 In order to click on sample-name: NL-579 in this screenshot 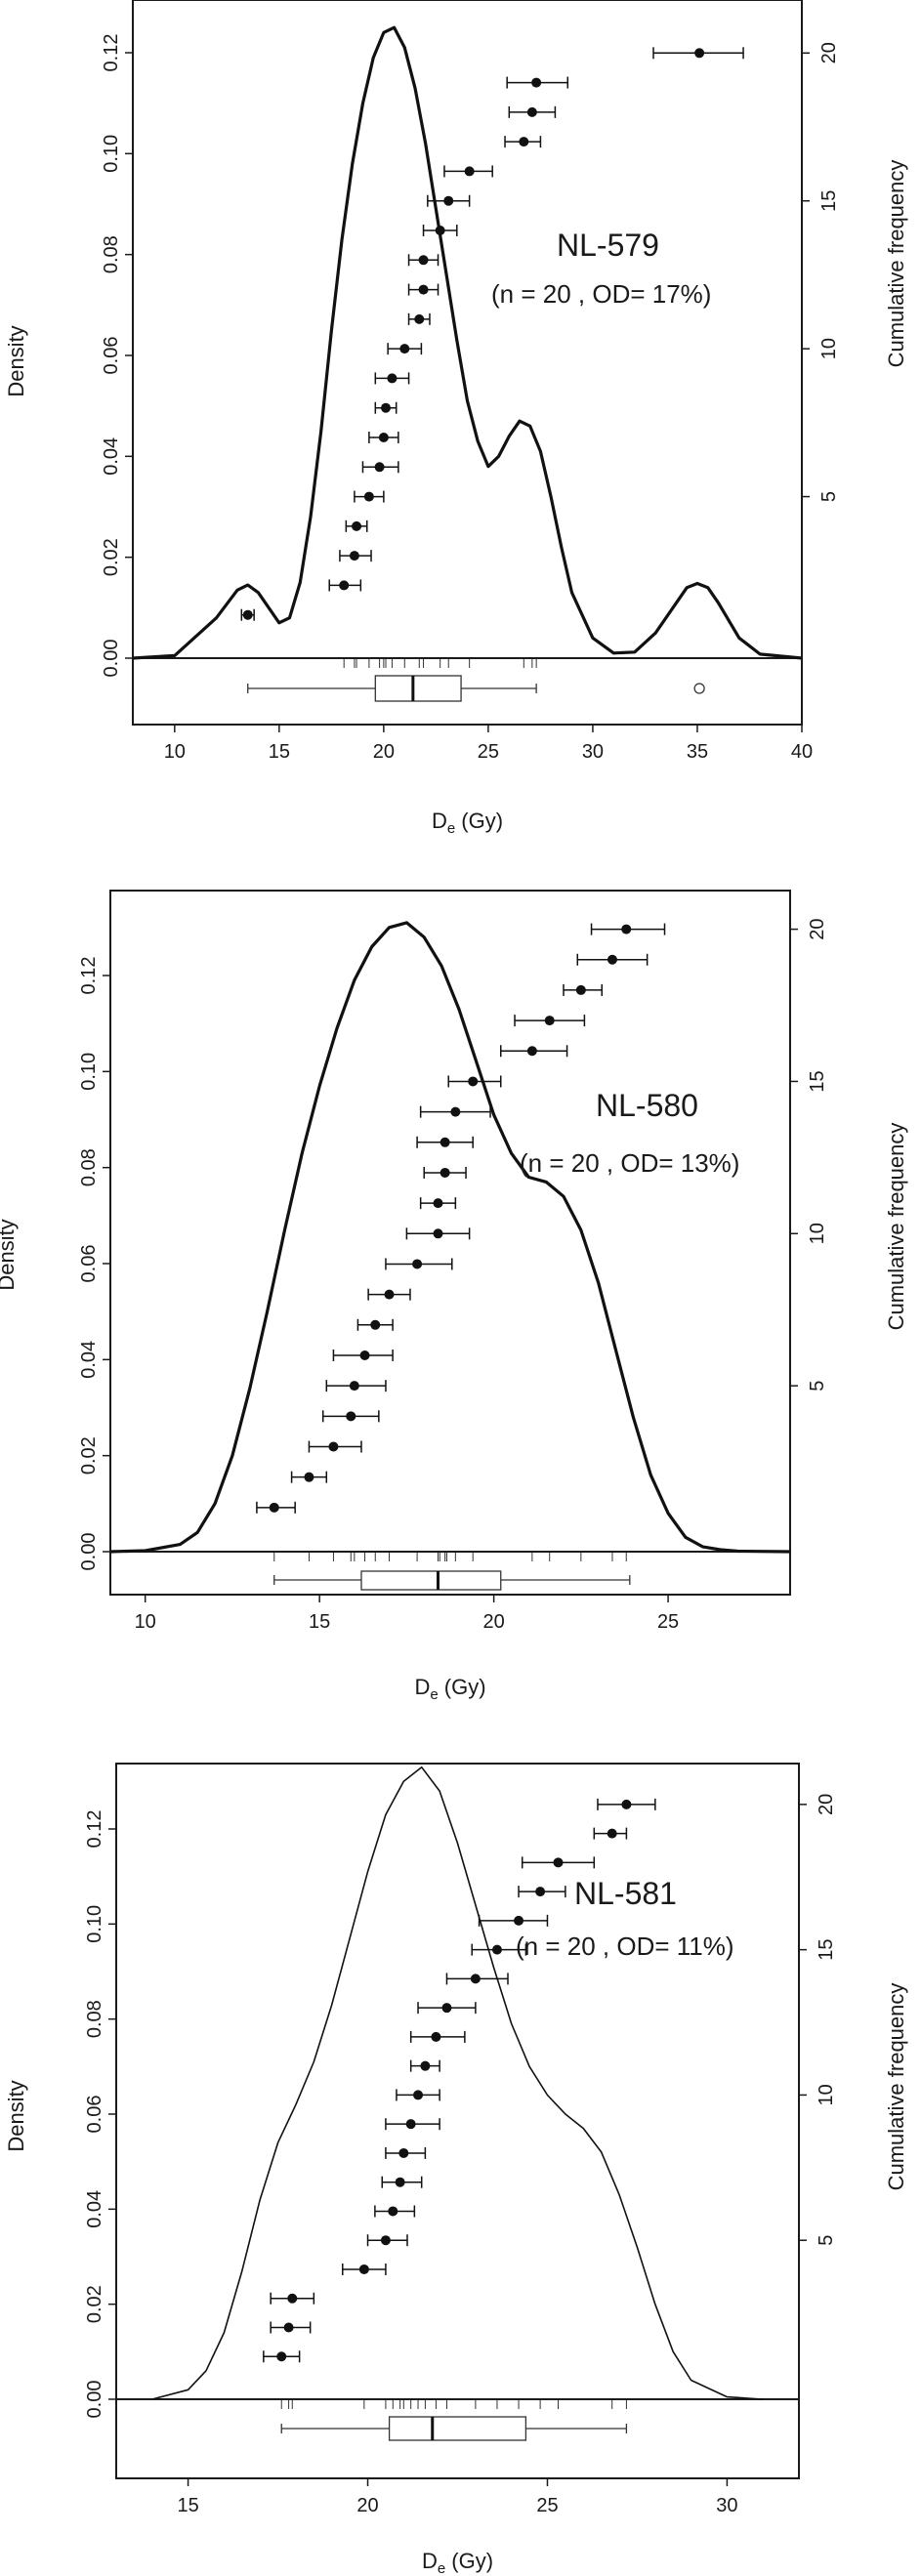, I will do `click(608, 246)`.